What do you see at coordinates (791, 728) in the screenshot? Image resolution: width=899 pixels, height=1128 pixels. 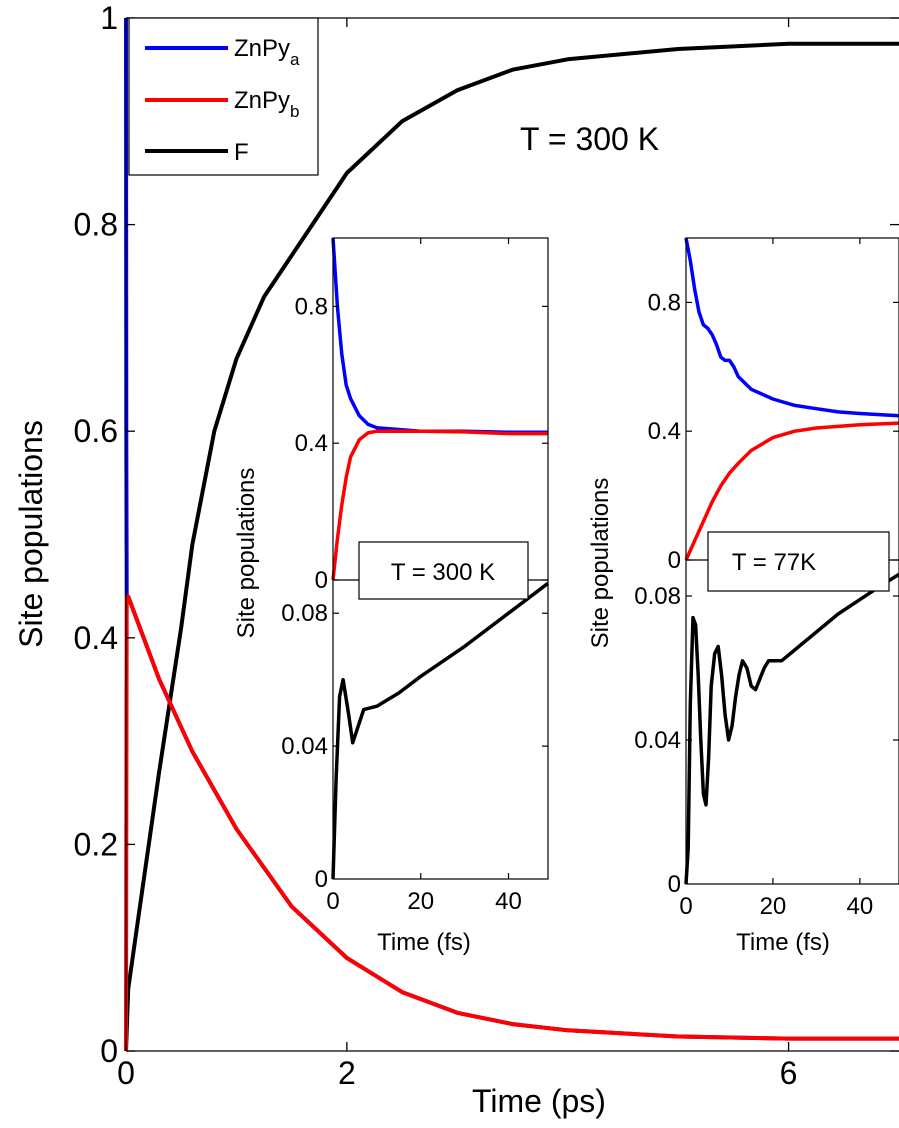 I see `inset-77k-series-f` at bounding box center [791, 728].